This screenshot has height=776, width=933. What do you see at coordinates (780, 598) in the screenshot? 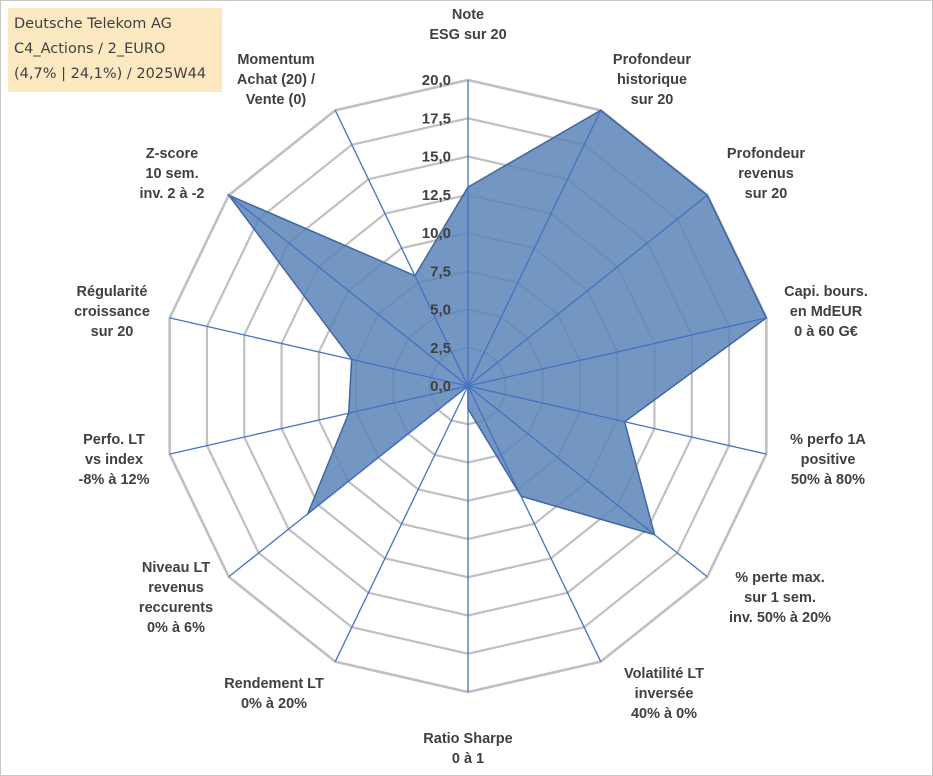
I see `axis-label-6: % perte max. sur 1 sem. inv. 50% à 20%` at bounding box center [780, 598].